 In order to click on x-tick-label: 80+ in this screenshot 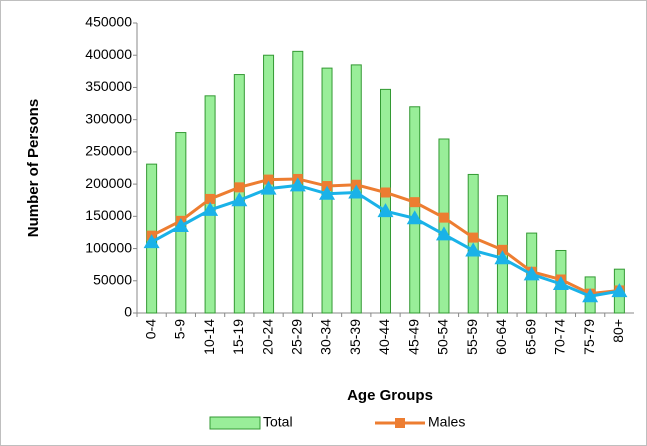, I will do `click(618, 331)`.